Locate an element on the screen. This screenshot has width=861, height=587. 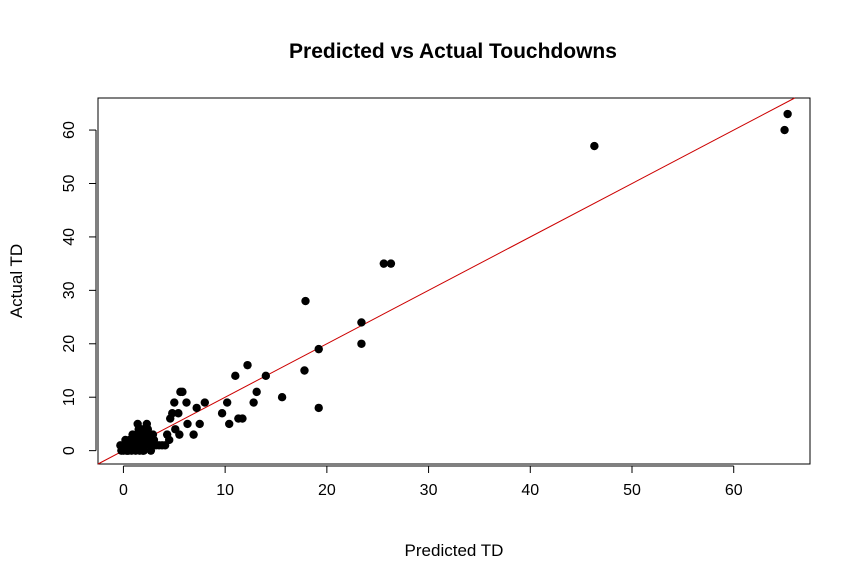
x-tick-label: 30 is located at coordinates (429, 490).